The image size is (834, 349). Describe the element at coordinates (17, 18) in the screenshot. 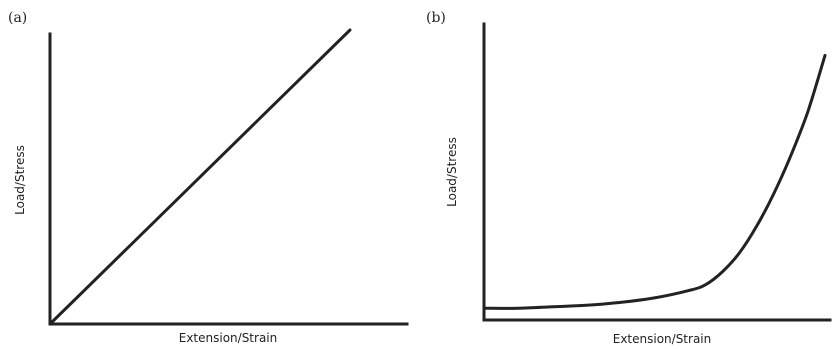

I see `panel-label-a: (a)` at that location.